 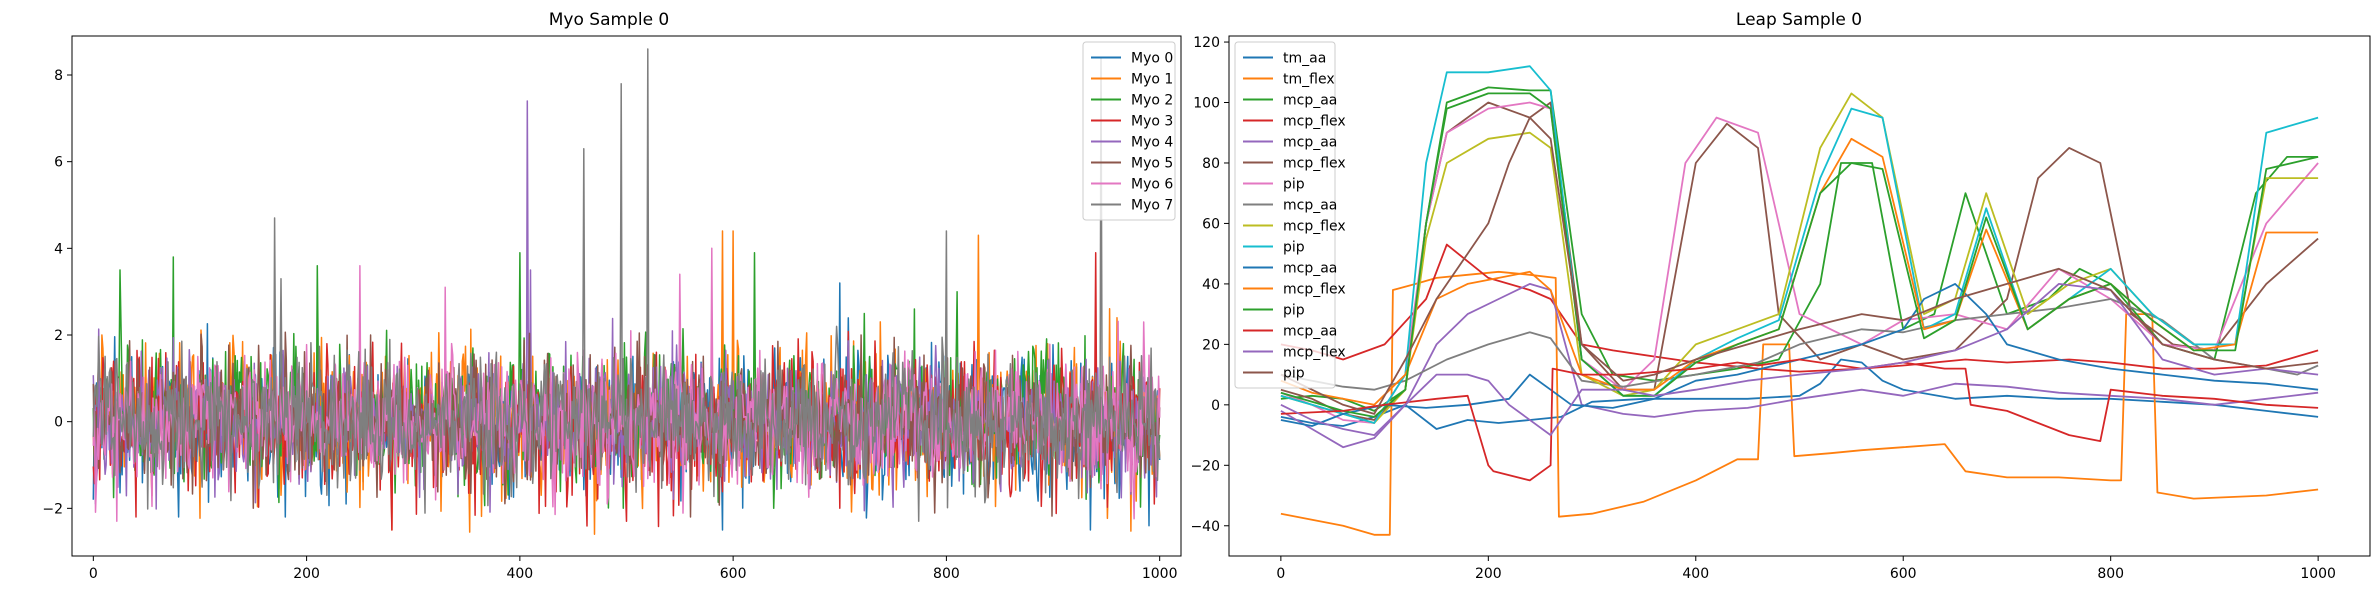 I want to click on leap-legend-label-8: mcp_flex, so click(x=1314, y=227).